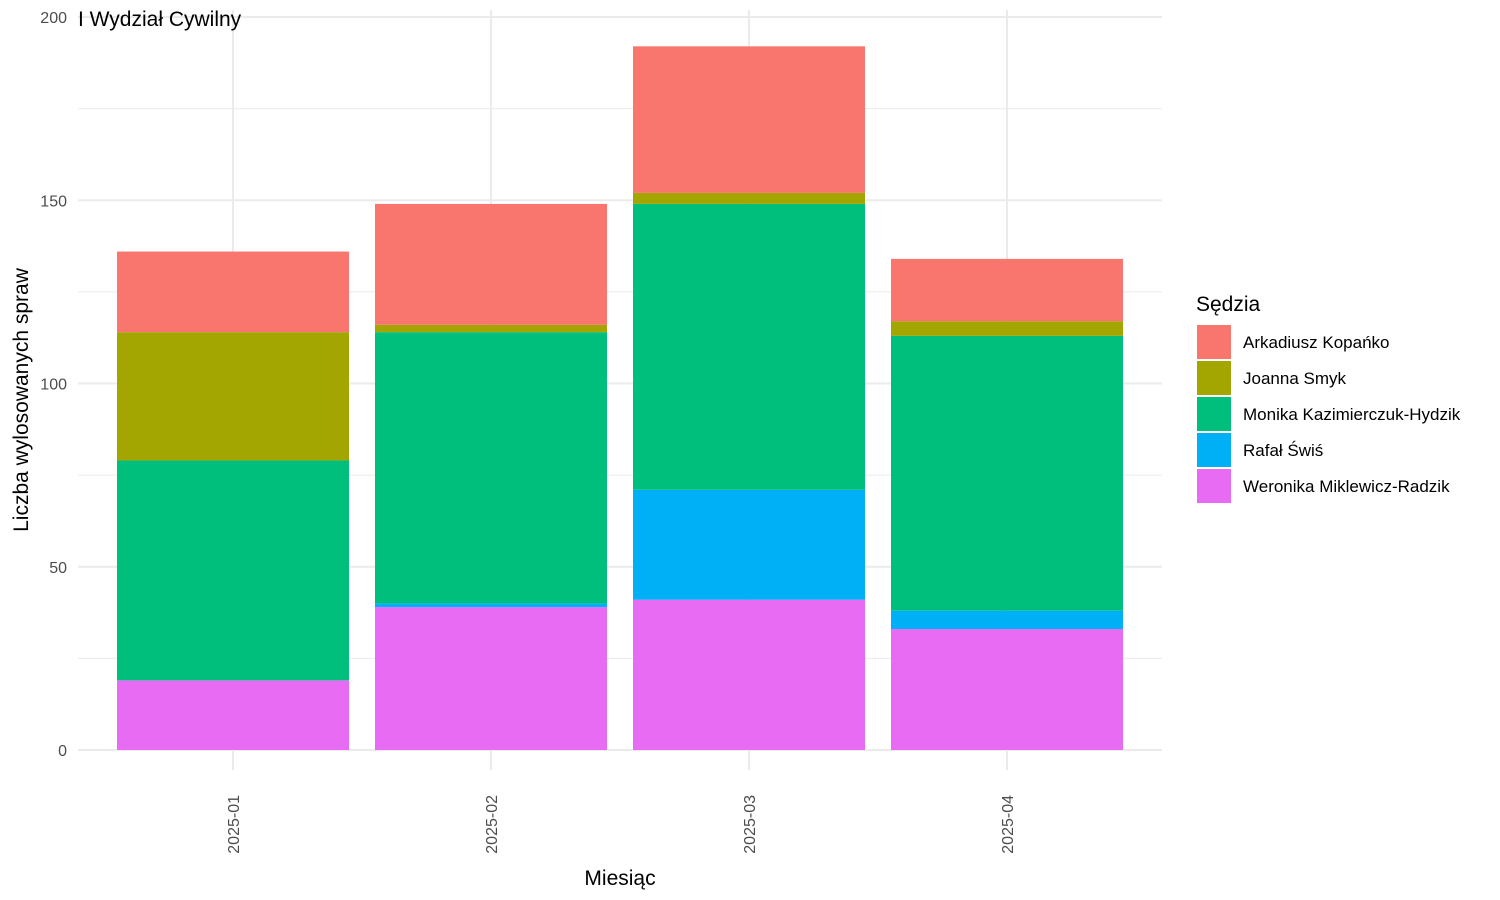 The image size is (1500, 900). What do you see at coordinates (1007, 620) in the screenshot?
I see `bar-segment: Rafał Świś: 5` at bounding box center [1007, 620].